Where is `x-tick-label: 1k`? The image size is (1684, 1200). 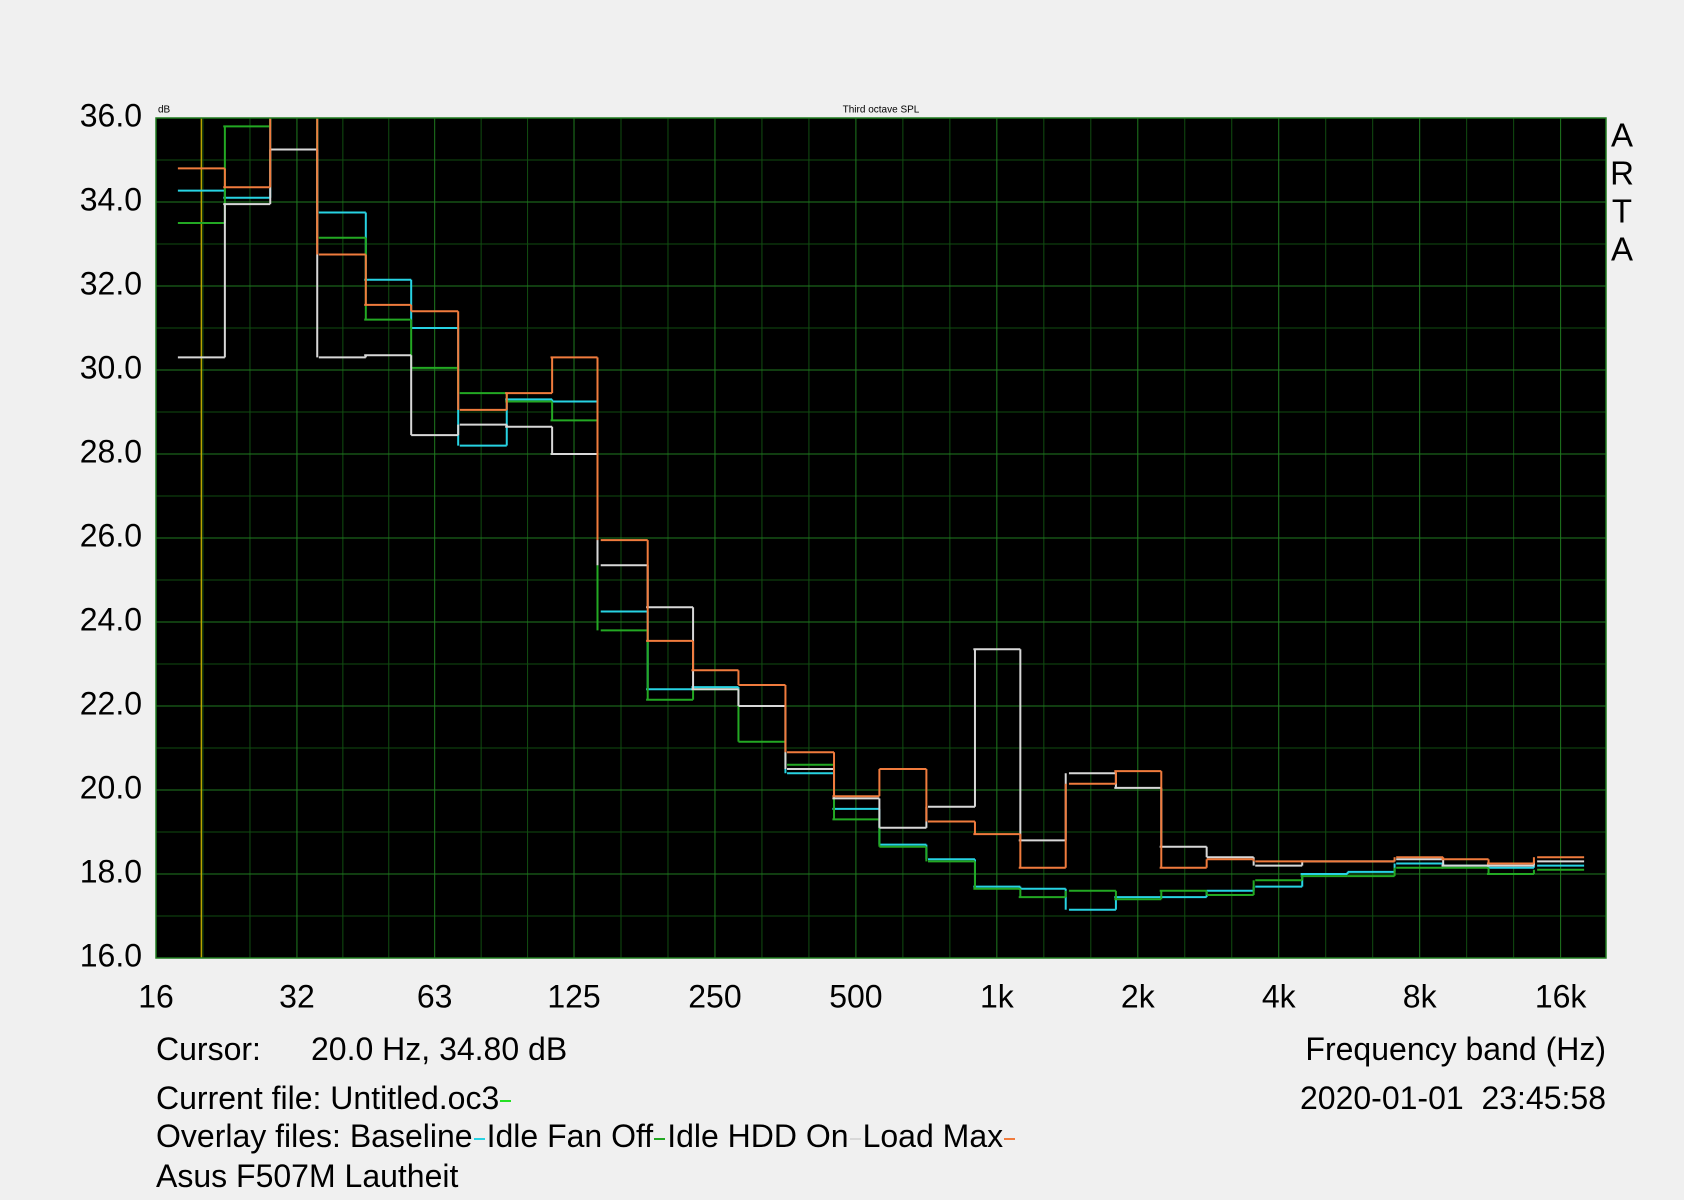
x-tick-label: 1k is located at coordinates (997, 996).